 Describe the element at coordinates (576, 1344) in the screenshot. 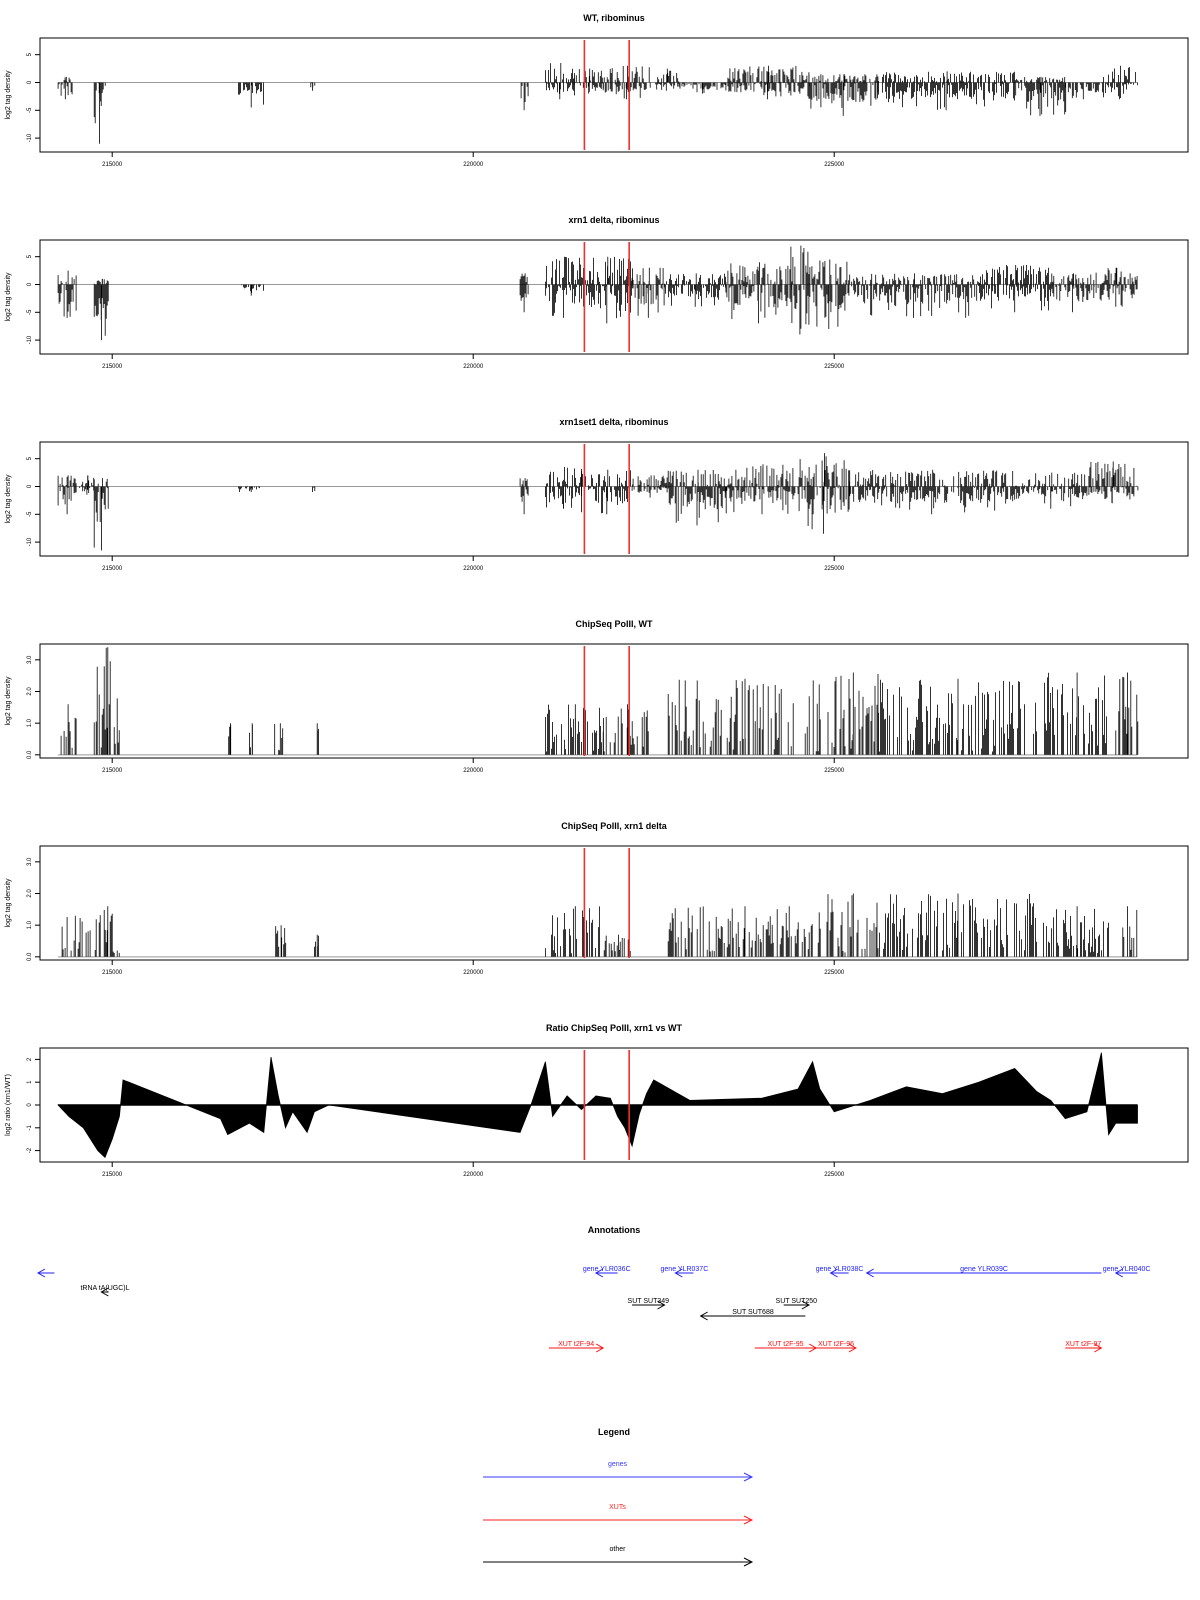

I see `annotation-label: XUT t2F-94` at that location.